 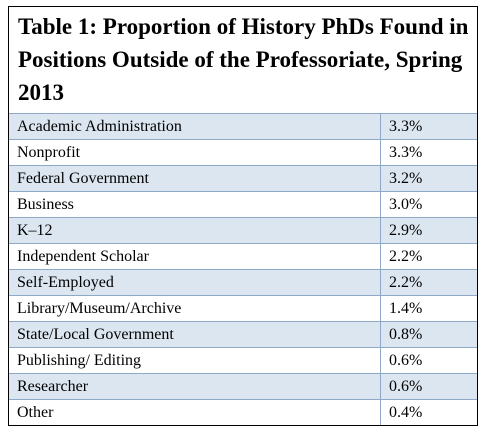 I want to click on position-cell: Publishing/ Editing, so click(x=195, y=360).